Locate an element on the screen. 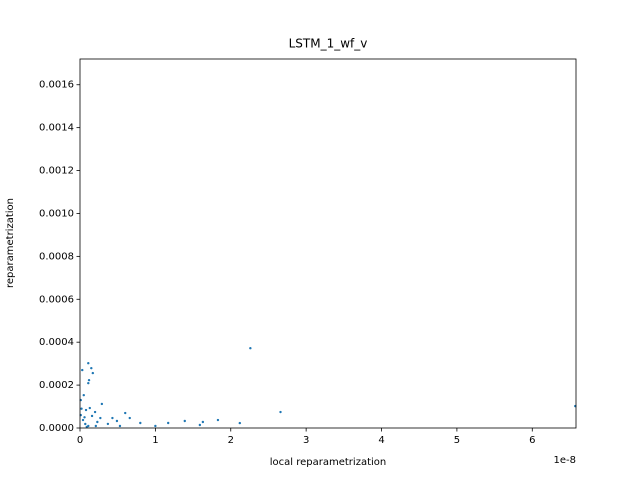 The image size is (640, 480). y-tick-label: 0.0014 is located at coordinates (56, 128).